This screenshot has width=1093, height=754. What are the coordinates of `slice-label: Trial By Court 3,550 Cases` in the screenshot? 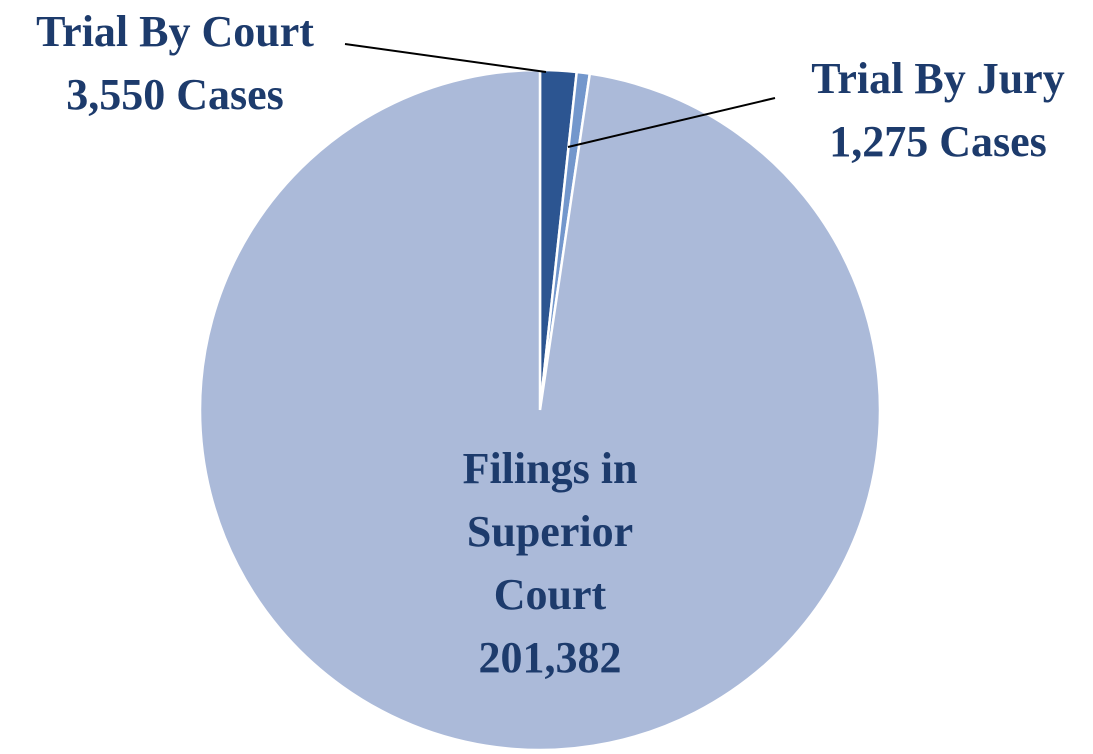 It's located at (175, 63).